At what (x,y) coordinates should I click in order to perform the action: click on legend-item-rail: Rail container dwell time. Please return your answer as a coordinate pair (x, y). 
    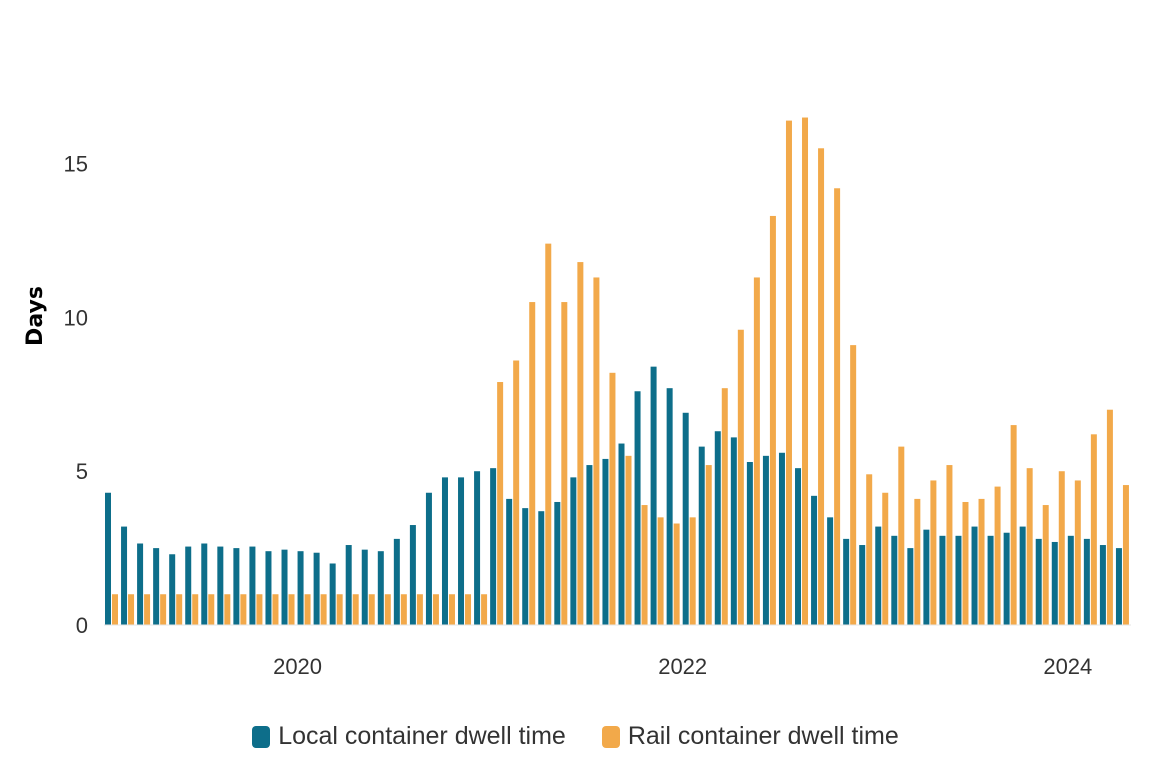
    Looking at the image, I should click on (750, 736).